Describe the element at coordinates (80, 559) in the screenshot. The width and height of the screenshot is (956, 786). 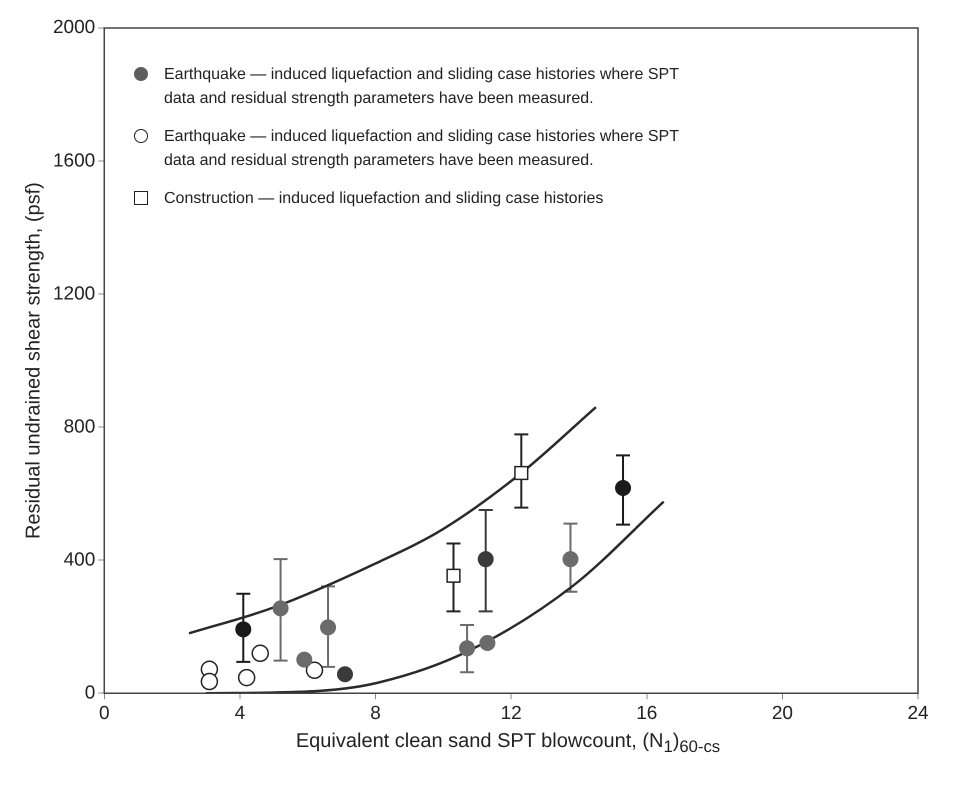
I see `y-tick-label: 400` at that location.